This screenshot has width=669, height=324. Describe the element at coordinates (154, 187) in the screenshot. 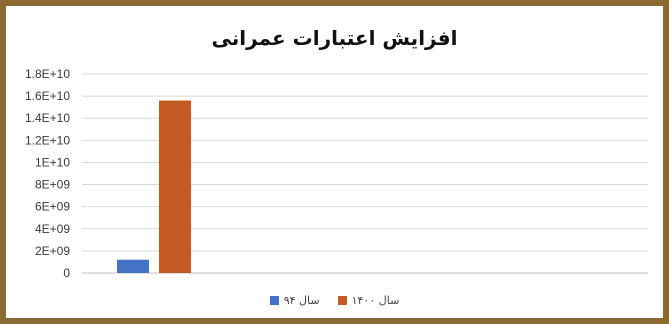

I see `bars` at that location.